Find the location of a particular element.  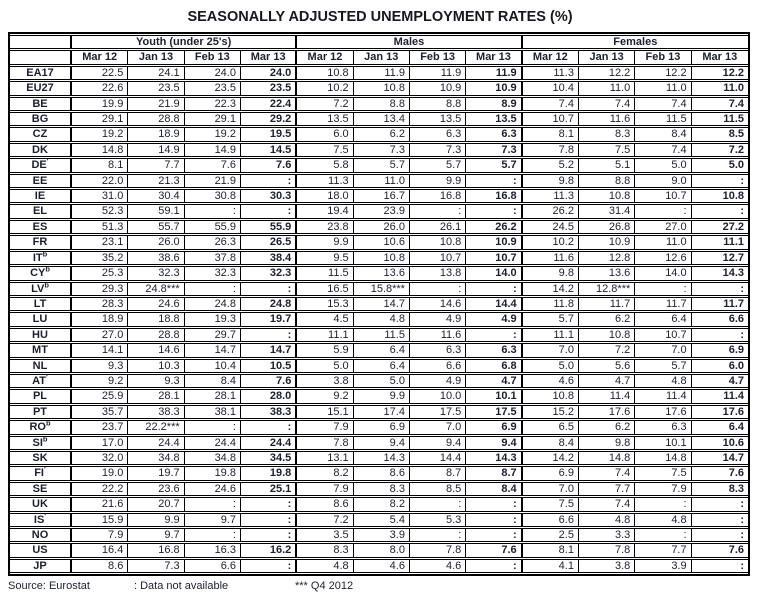

value-cell: 22.3 is located at coordinates (212, 104).